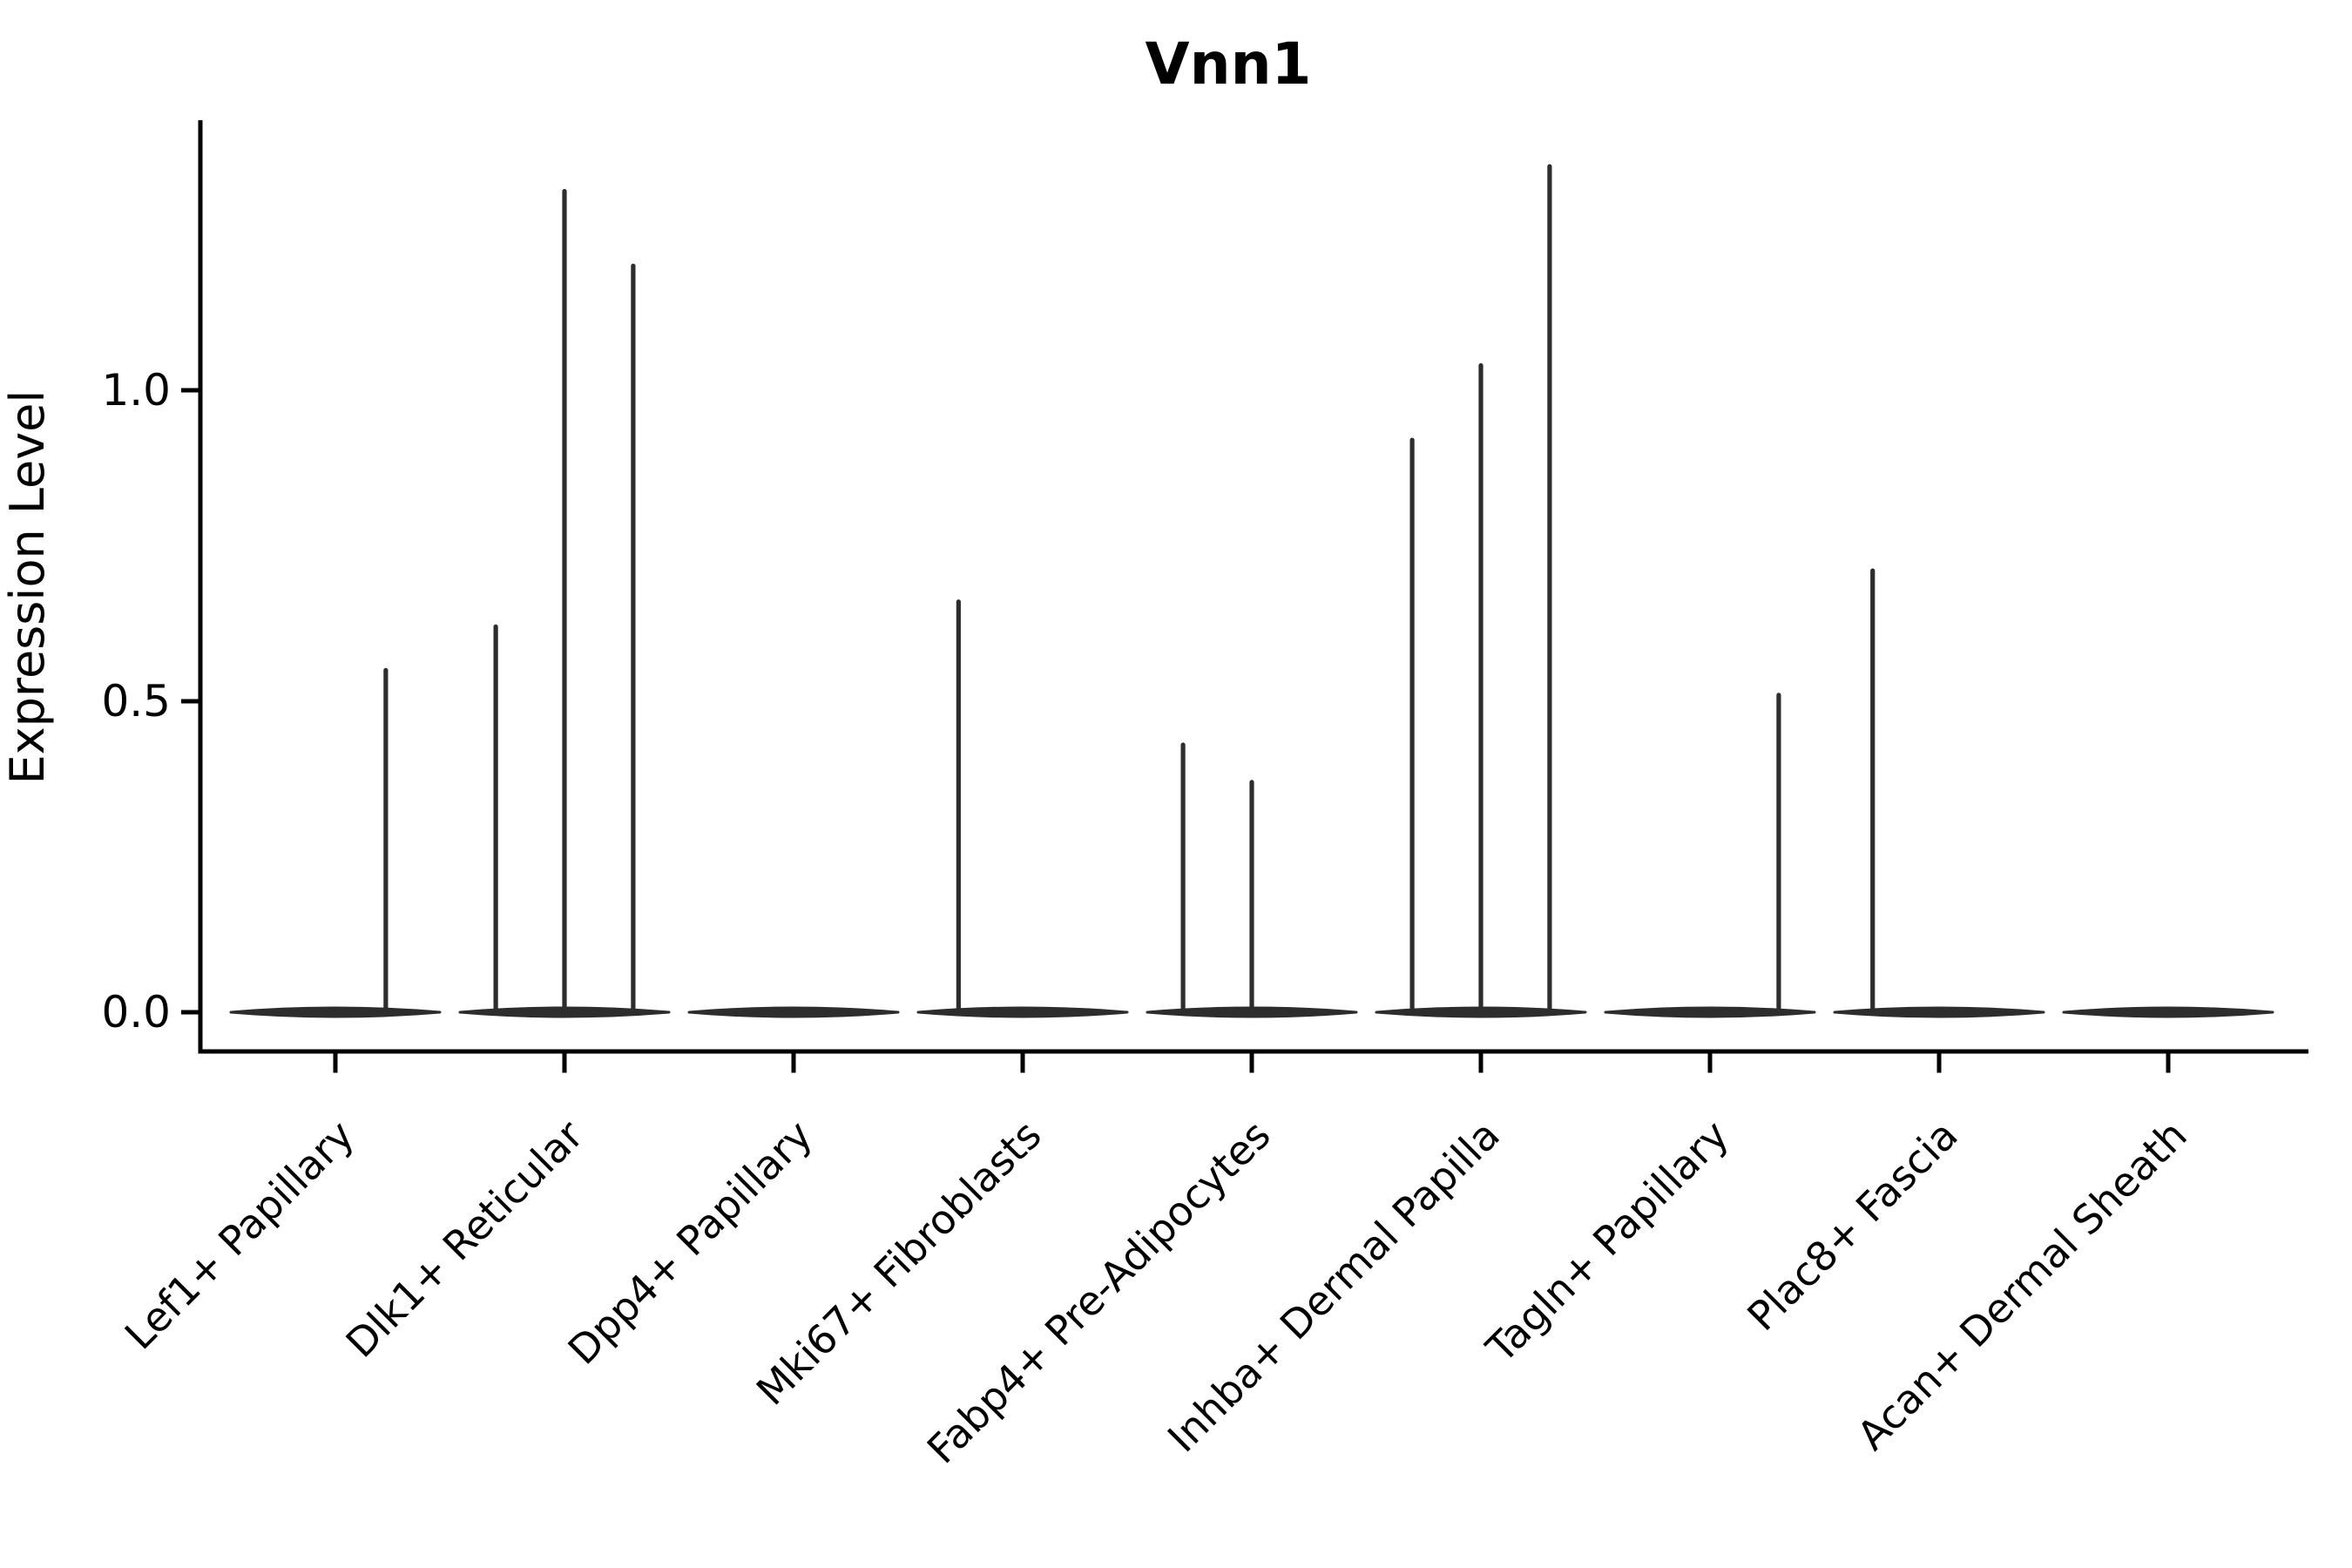  What do you see at coordinates (1852, 1226) in the screenshot?
I see `x-tick-label: Plac8+ Fascia` at bounding box center [1852, 1226].